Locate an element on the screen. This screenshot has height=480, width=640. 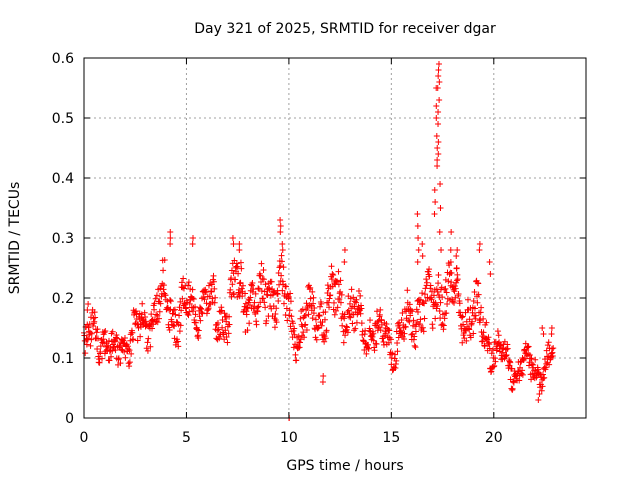
y-tick-label: 0 is located at coordinates (69, 419).